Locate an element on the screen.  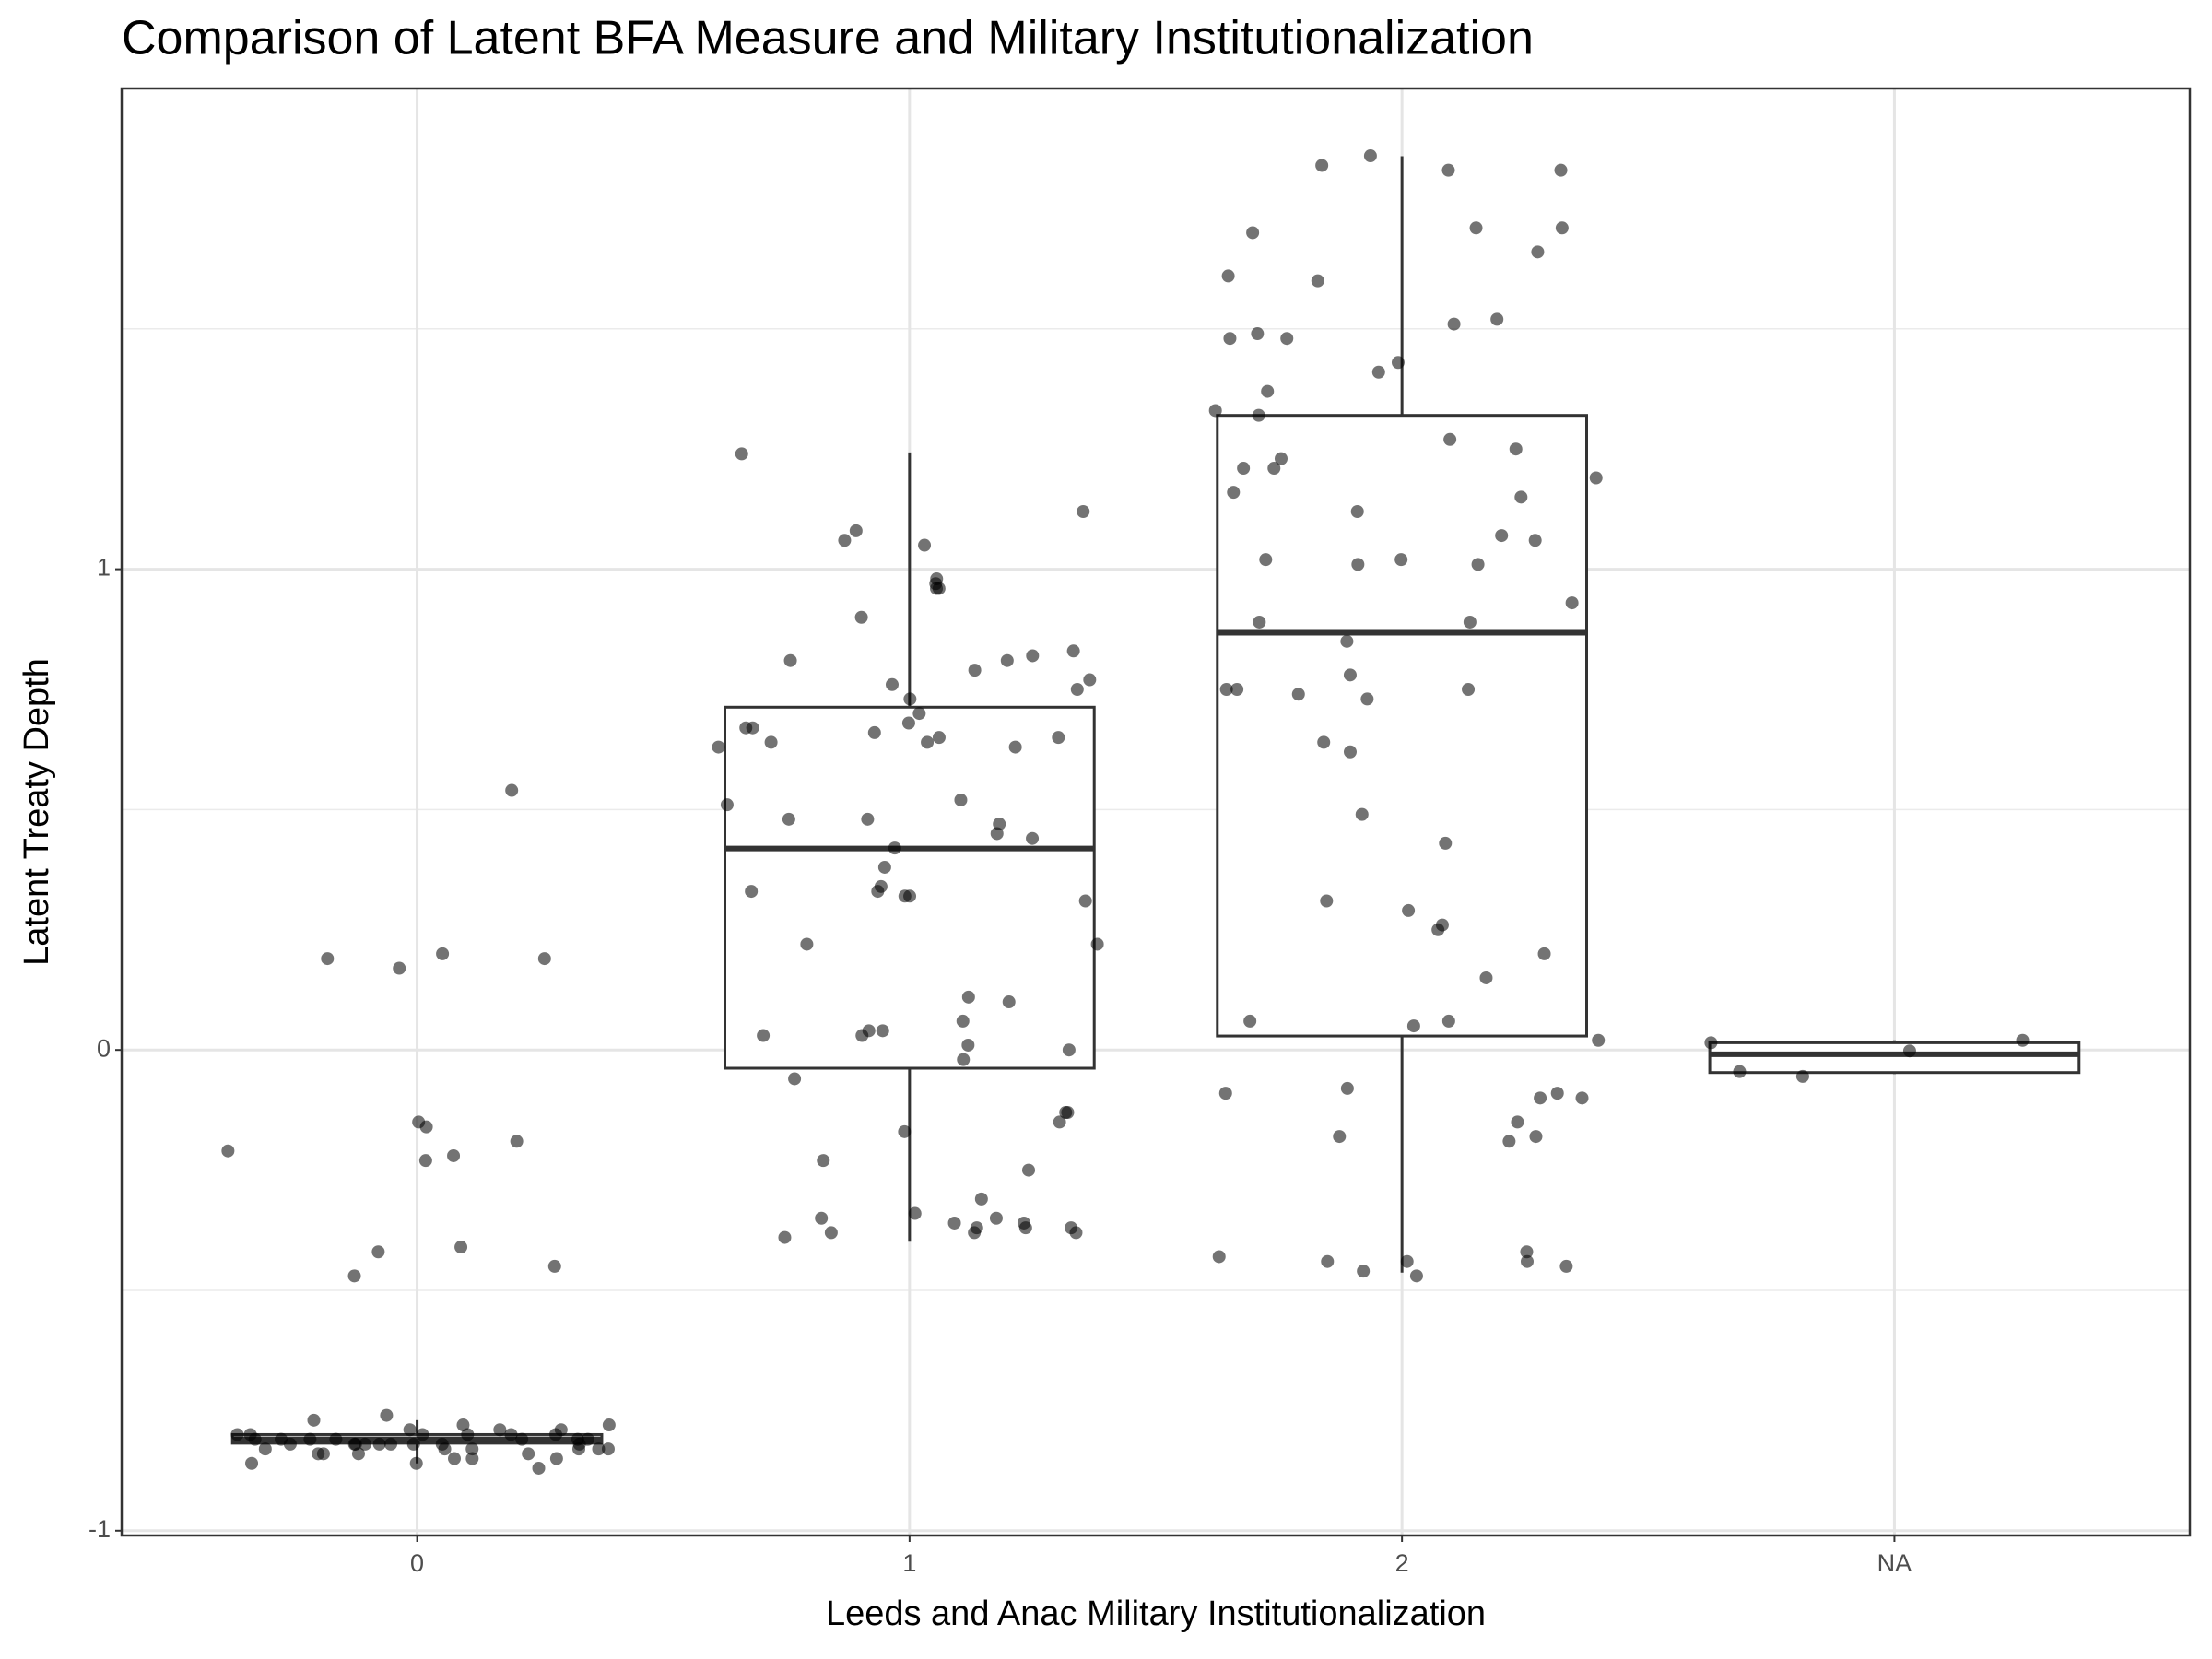
x-tick-label: NA is located at coordinates (1894, 1563).